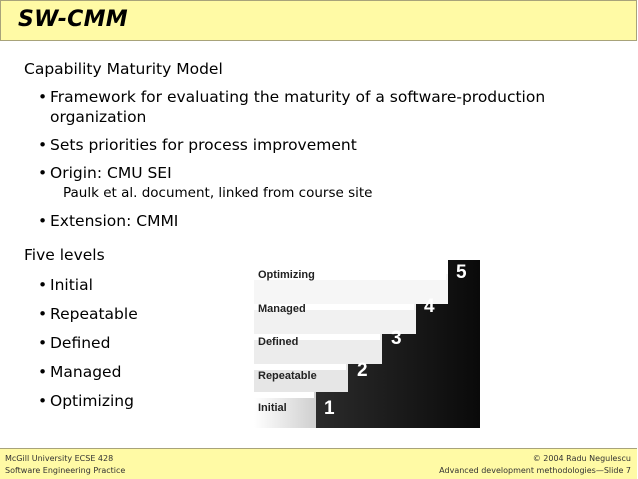 The width and height of the screenshot is (638, 479). Describe the element at coordinates (64, 255) in the screenshot. I see `section-heading-five-levels: Five levels` at that location.